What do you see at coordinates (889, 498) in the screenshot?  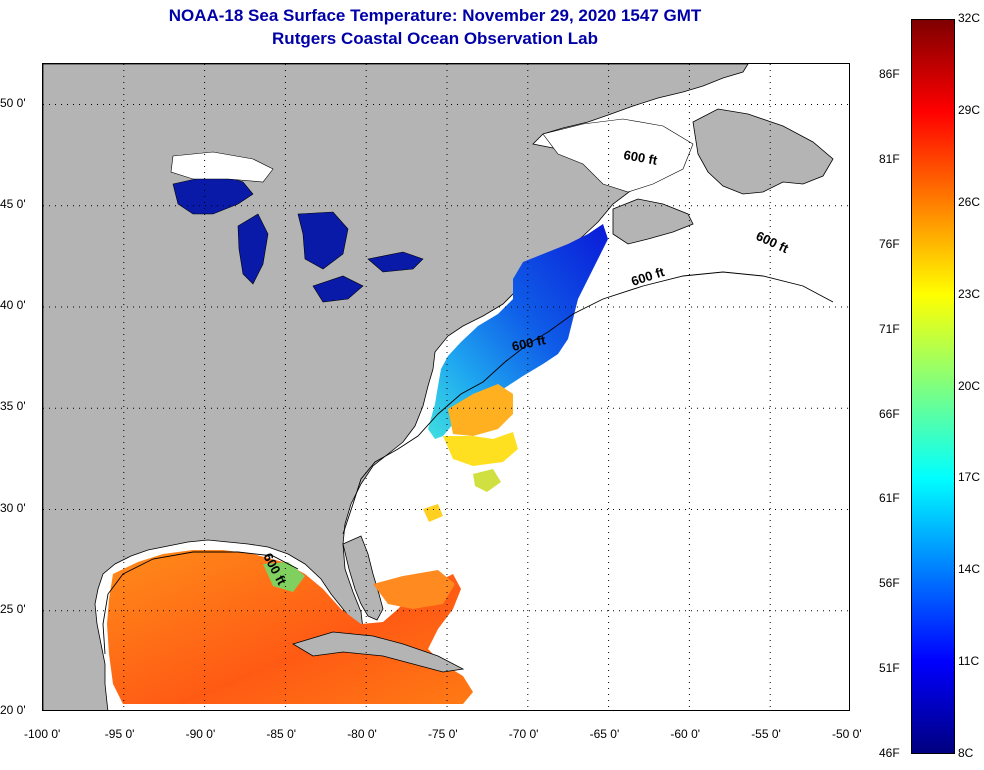 I see `colorbar-fahrenheit-label: 61F` at bounding box center [889, 498].